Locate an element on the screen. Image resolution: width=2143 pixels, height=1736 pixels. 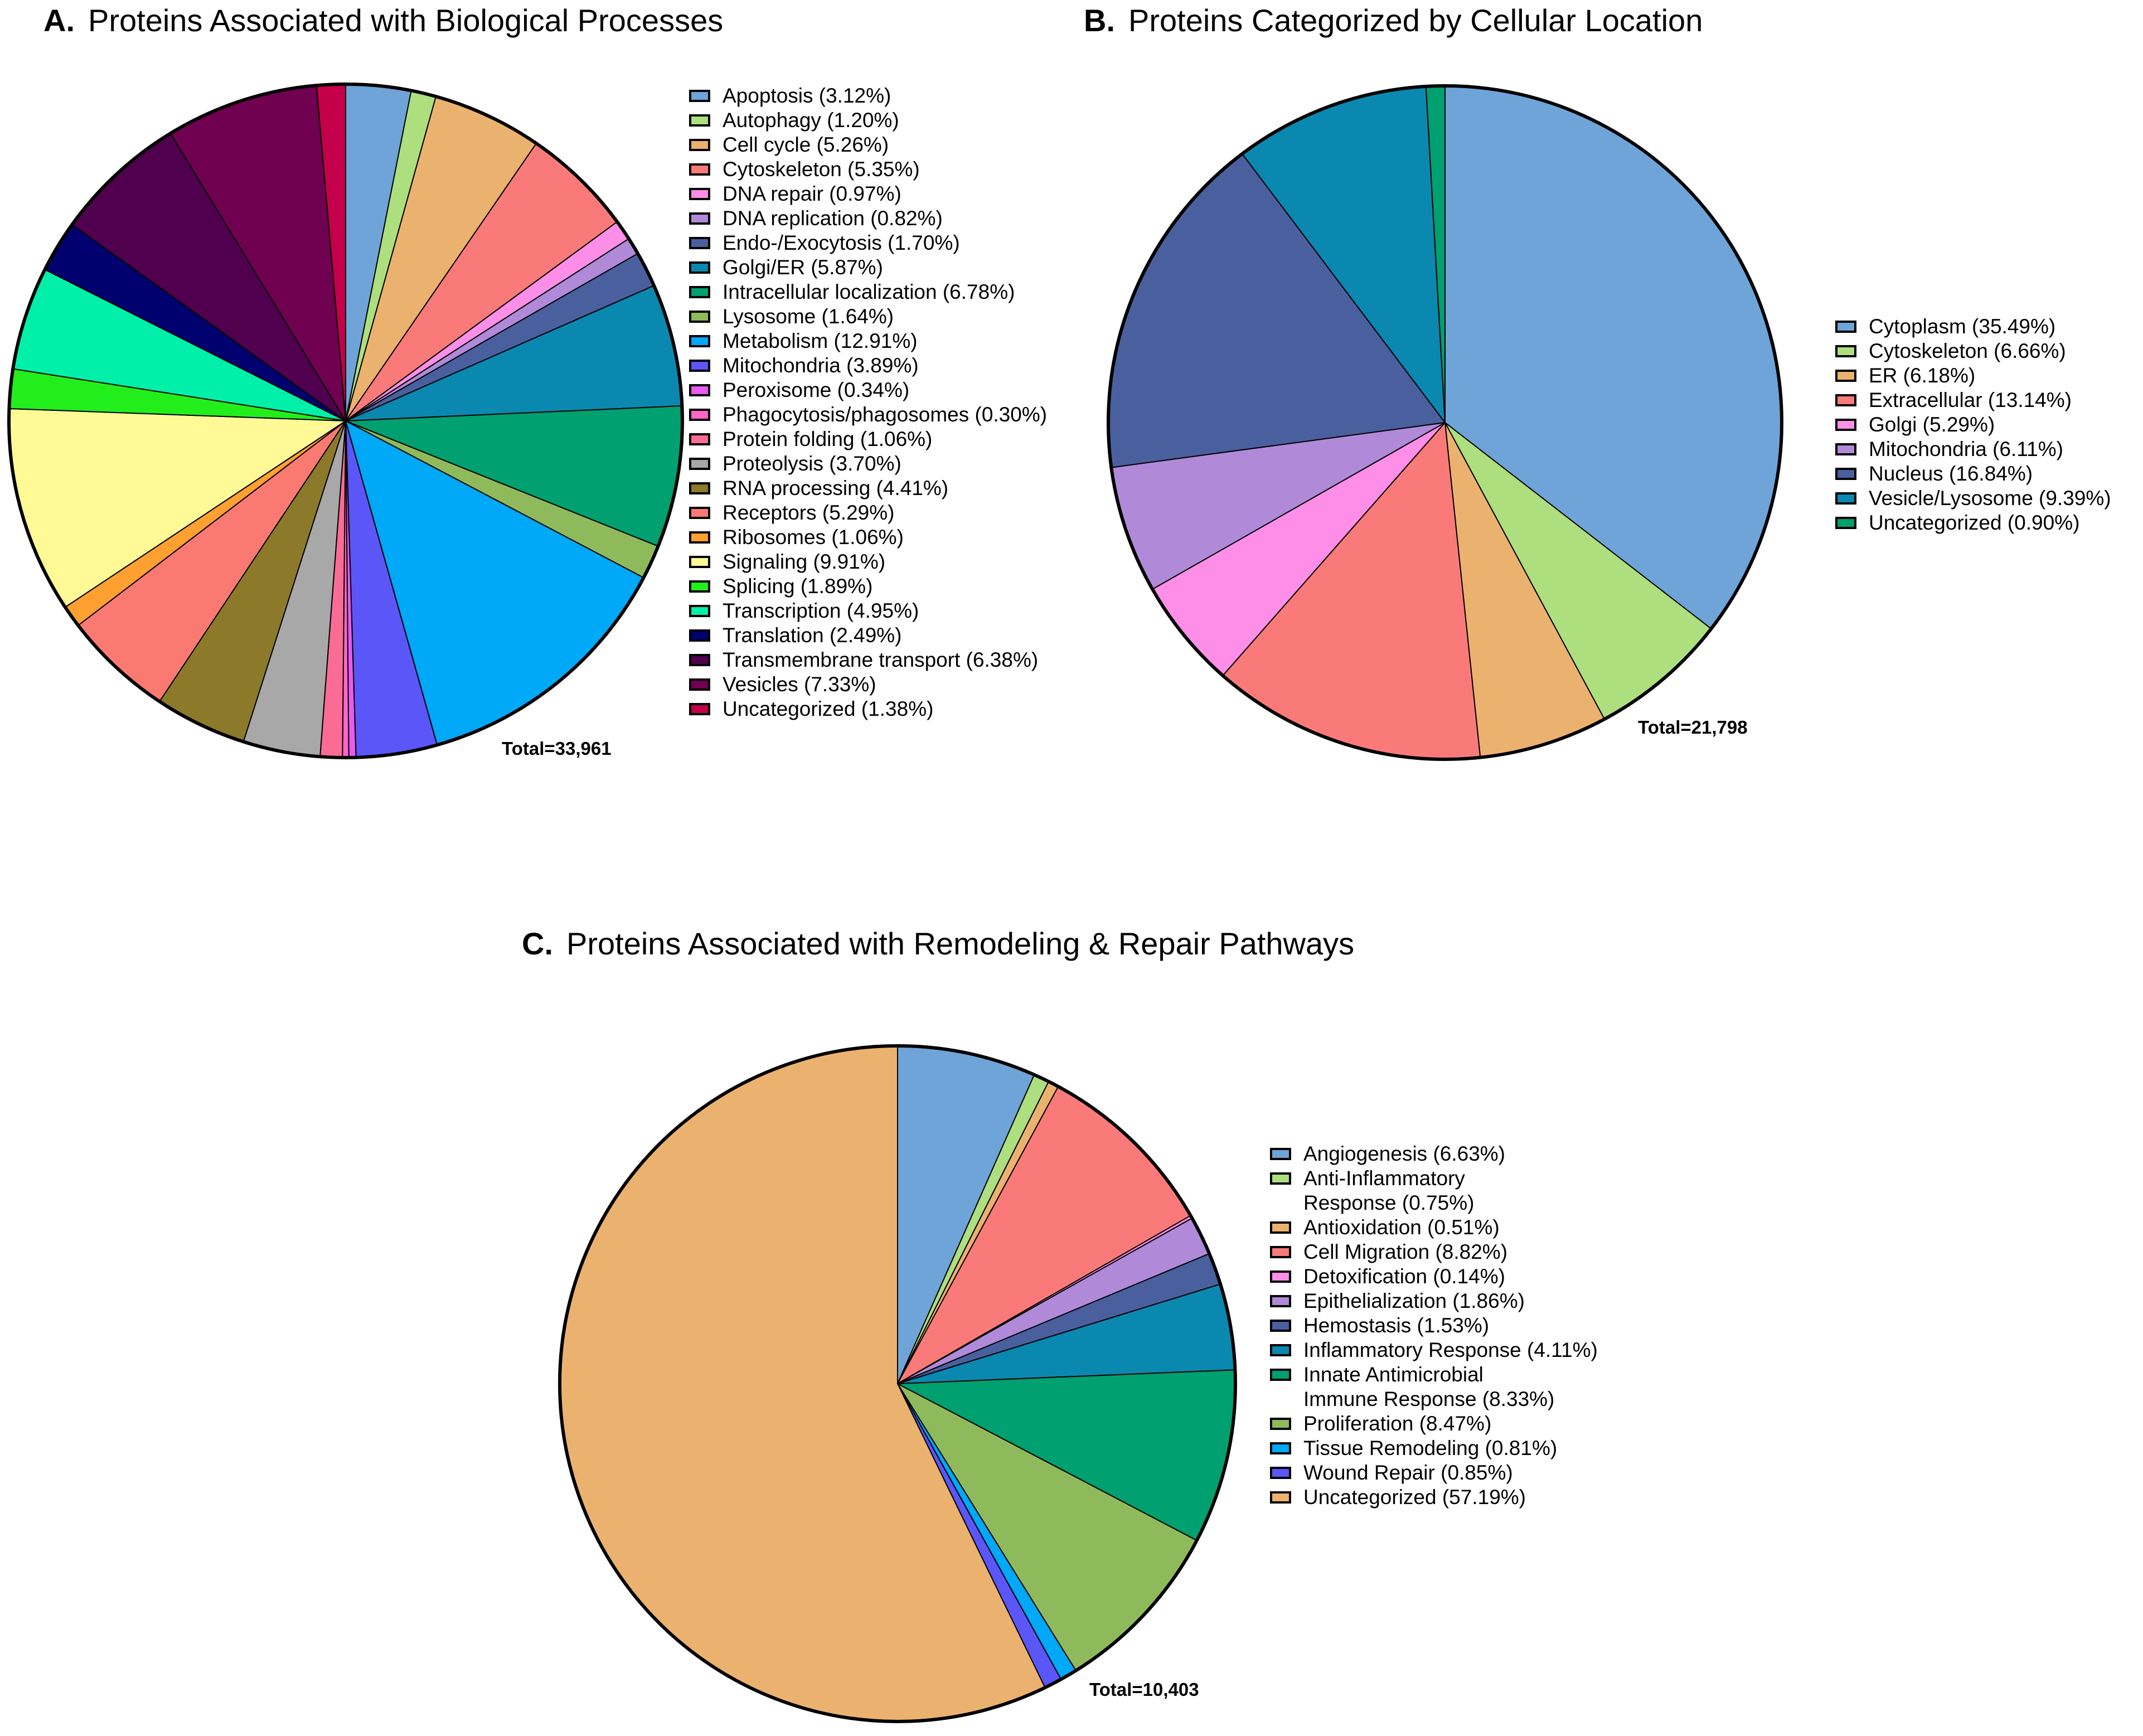
legend-item-inflammatory-response: Inflammatory Response (4.11%) is located at coordinates (1434, 1350).